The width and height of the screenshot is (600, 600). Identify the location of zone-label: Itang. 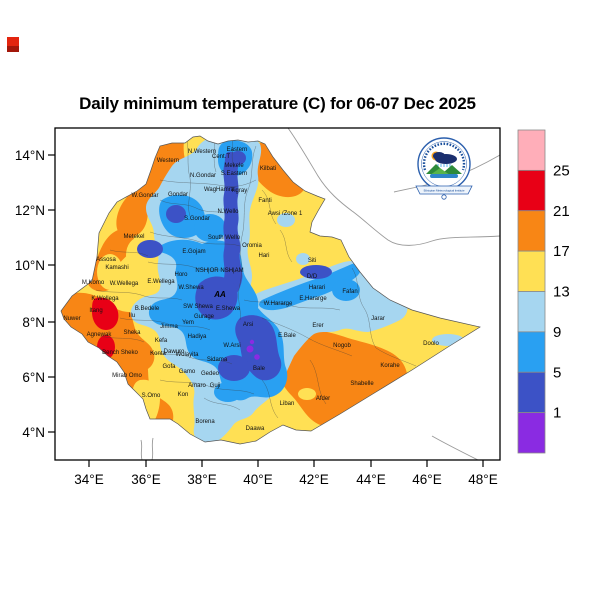
(95, 311).